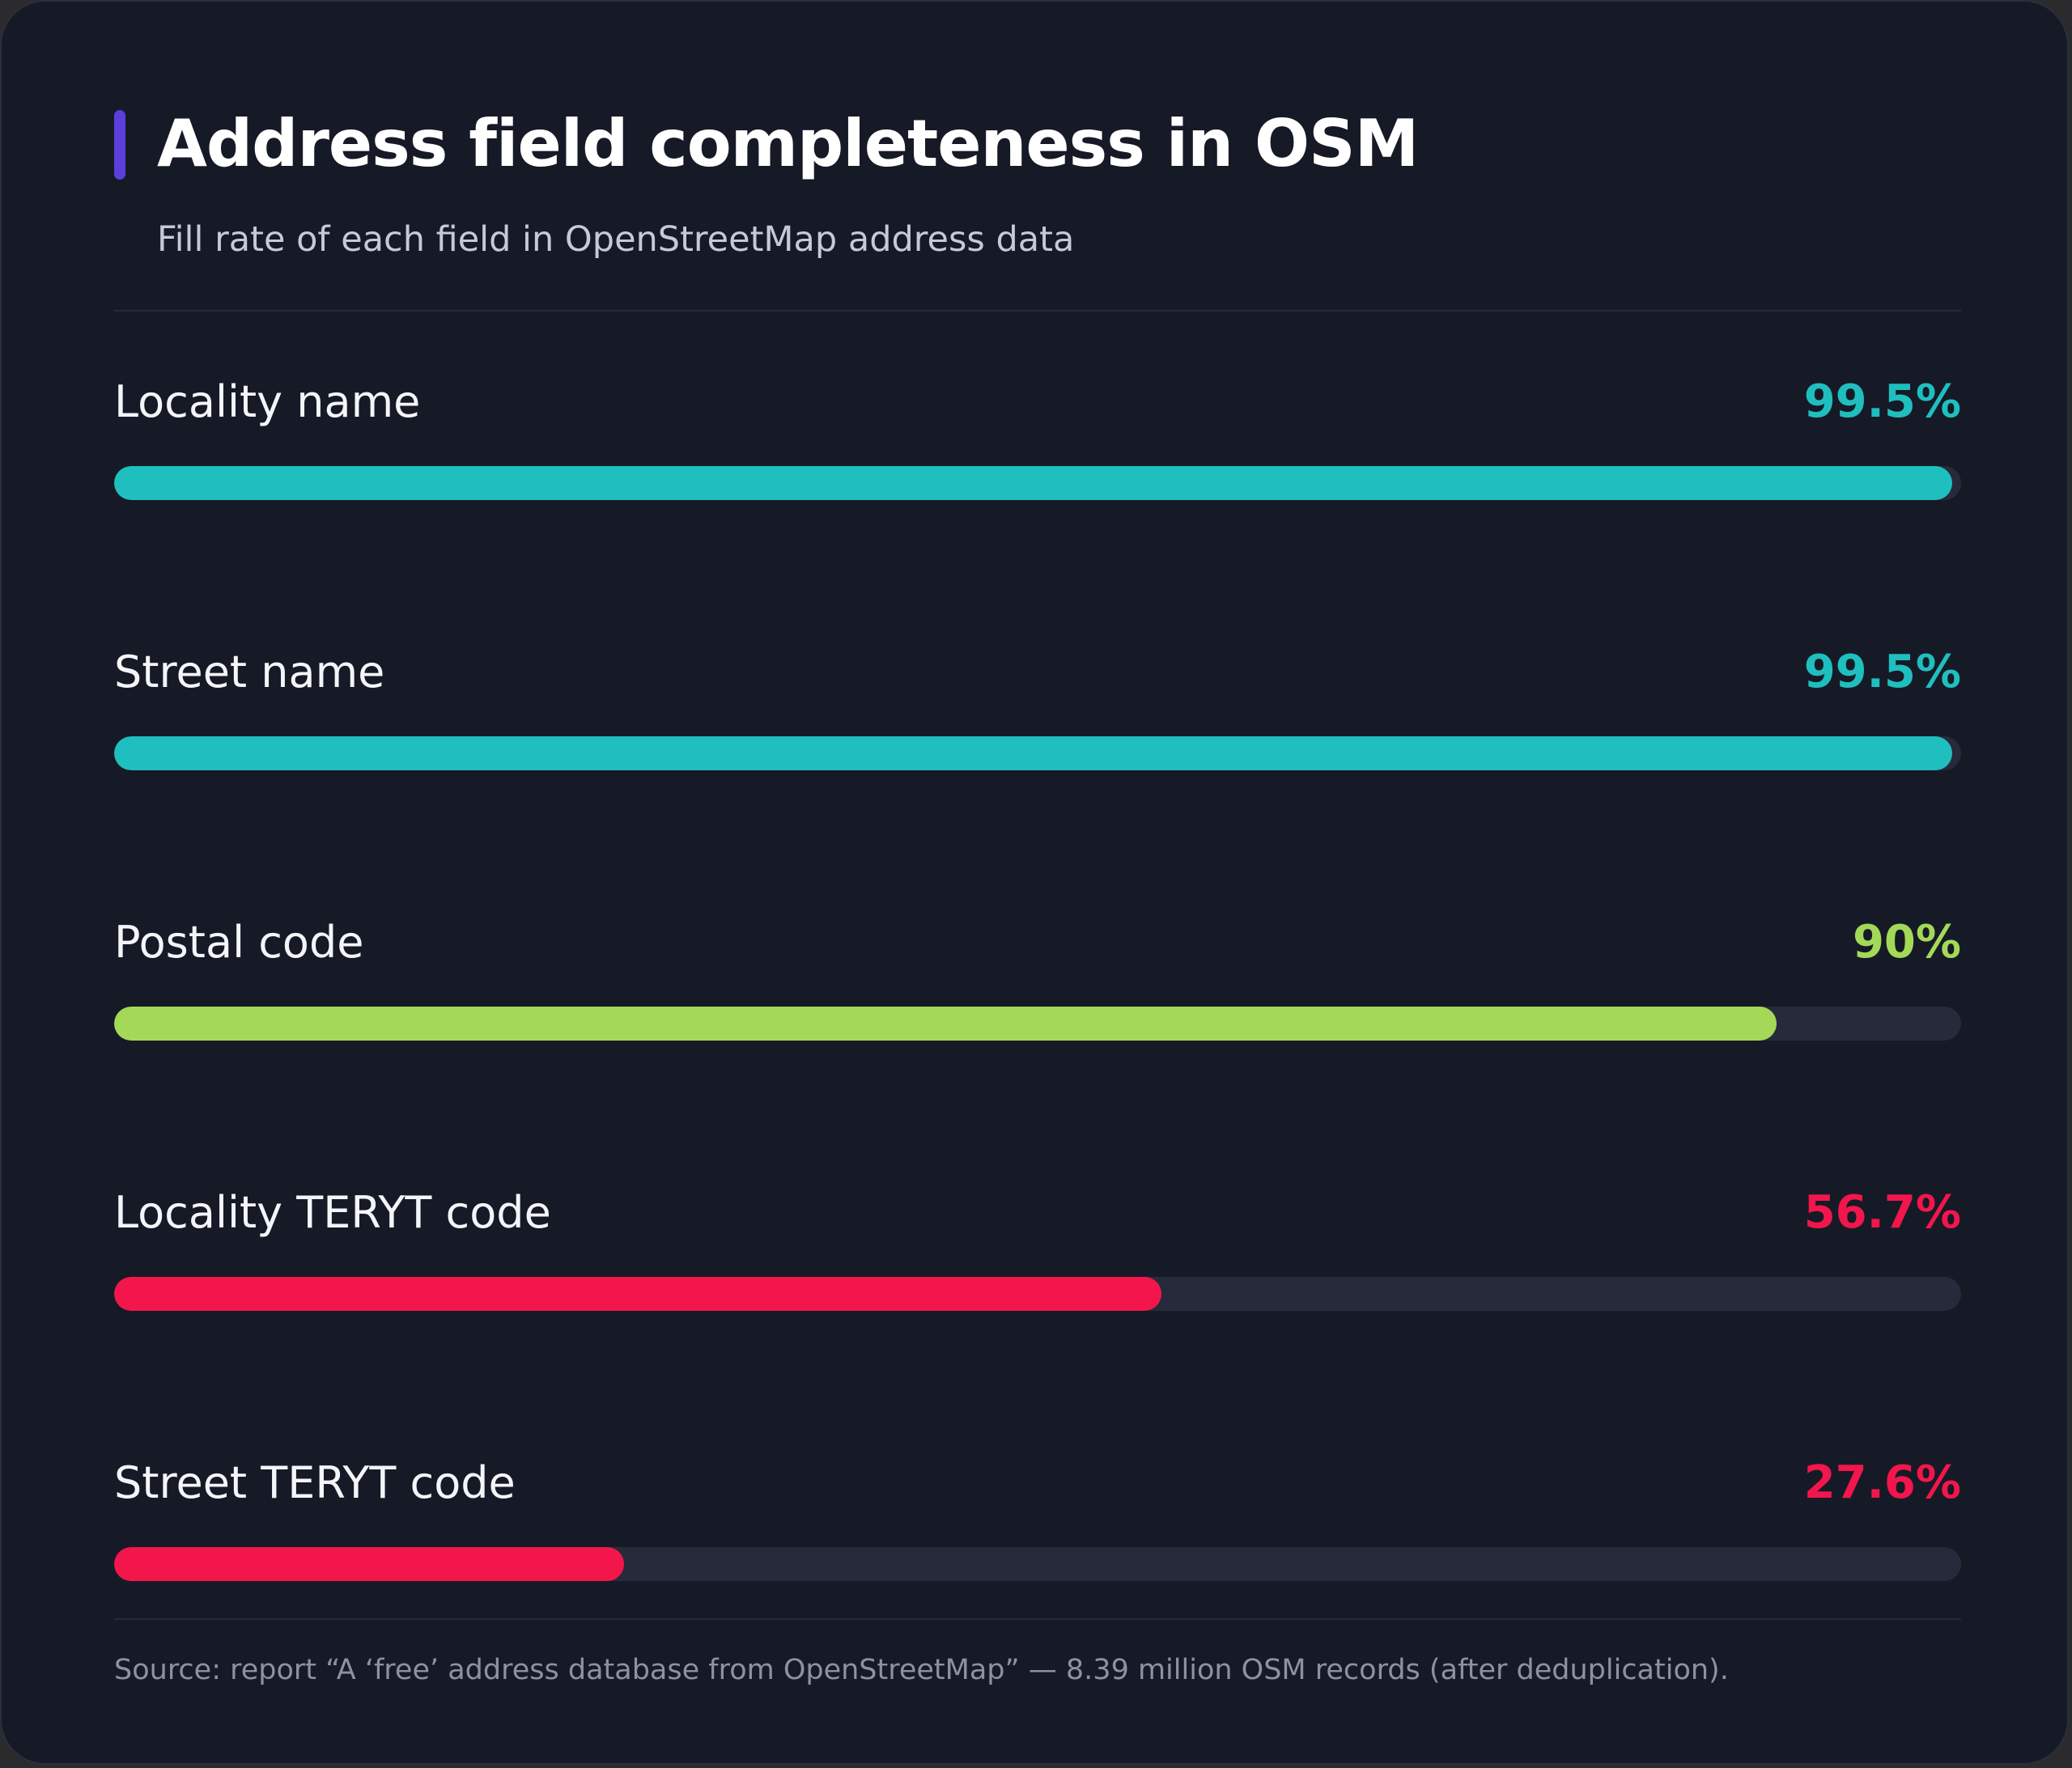 The image size is (2072, 1768). What do you see at coordinates (1882, 1213) in the screenshot?
I see `value-label: 56.7%` at bounding box center [1882, 1213].